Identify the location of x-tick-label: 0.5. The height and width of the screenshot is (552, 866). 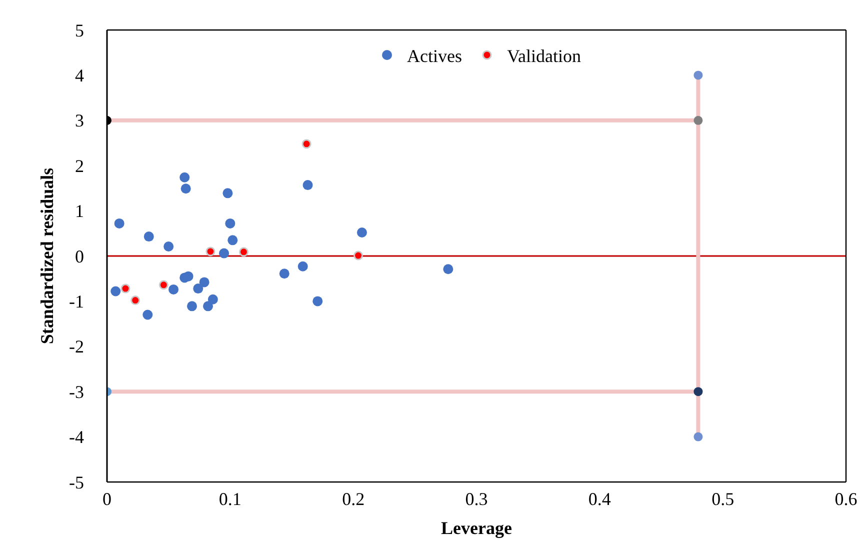
(723, 499).